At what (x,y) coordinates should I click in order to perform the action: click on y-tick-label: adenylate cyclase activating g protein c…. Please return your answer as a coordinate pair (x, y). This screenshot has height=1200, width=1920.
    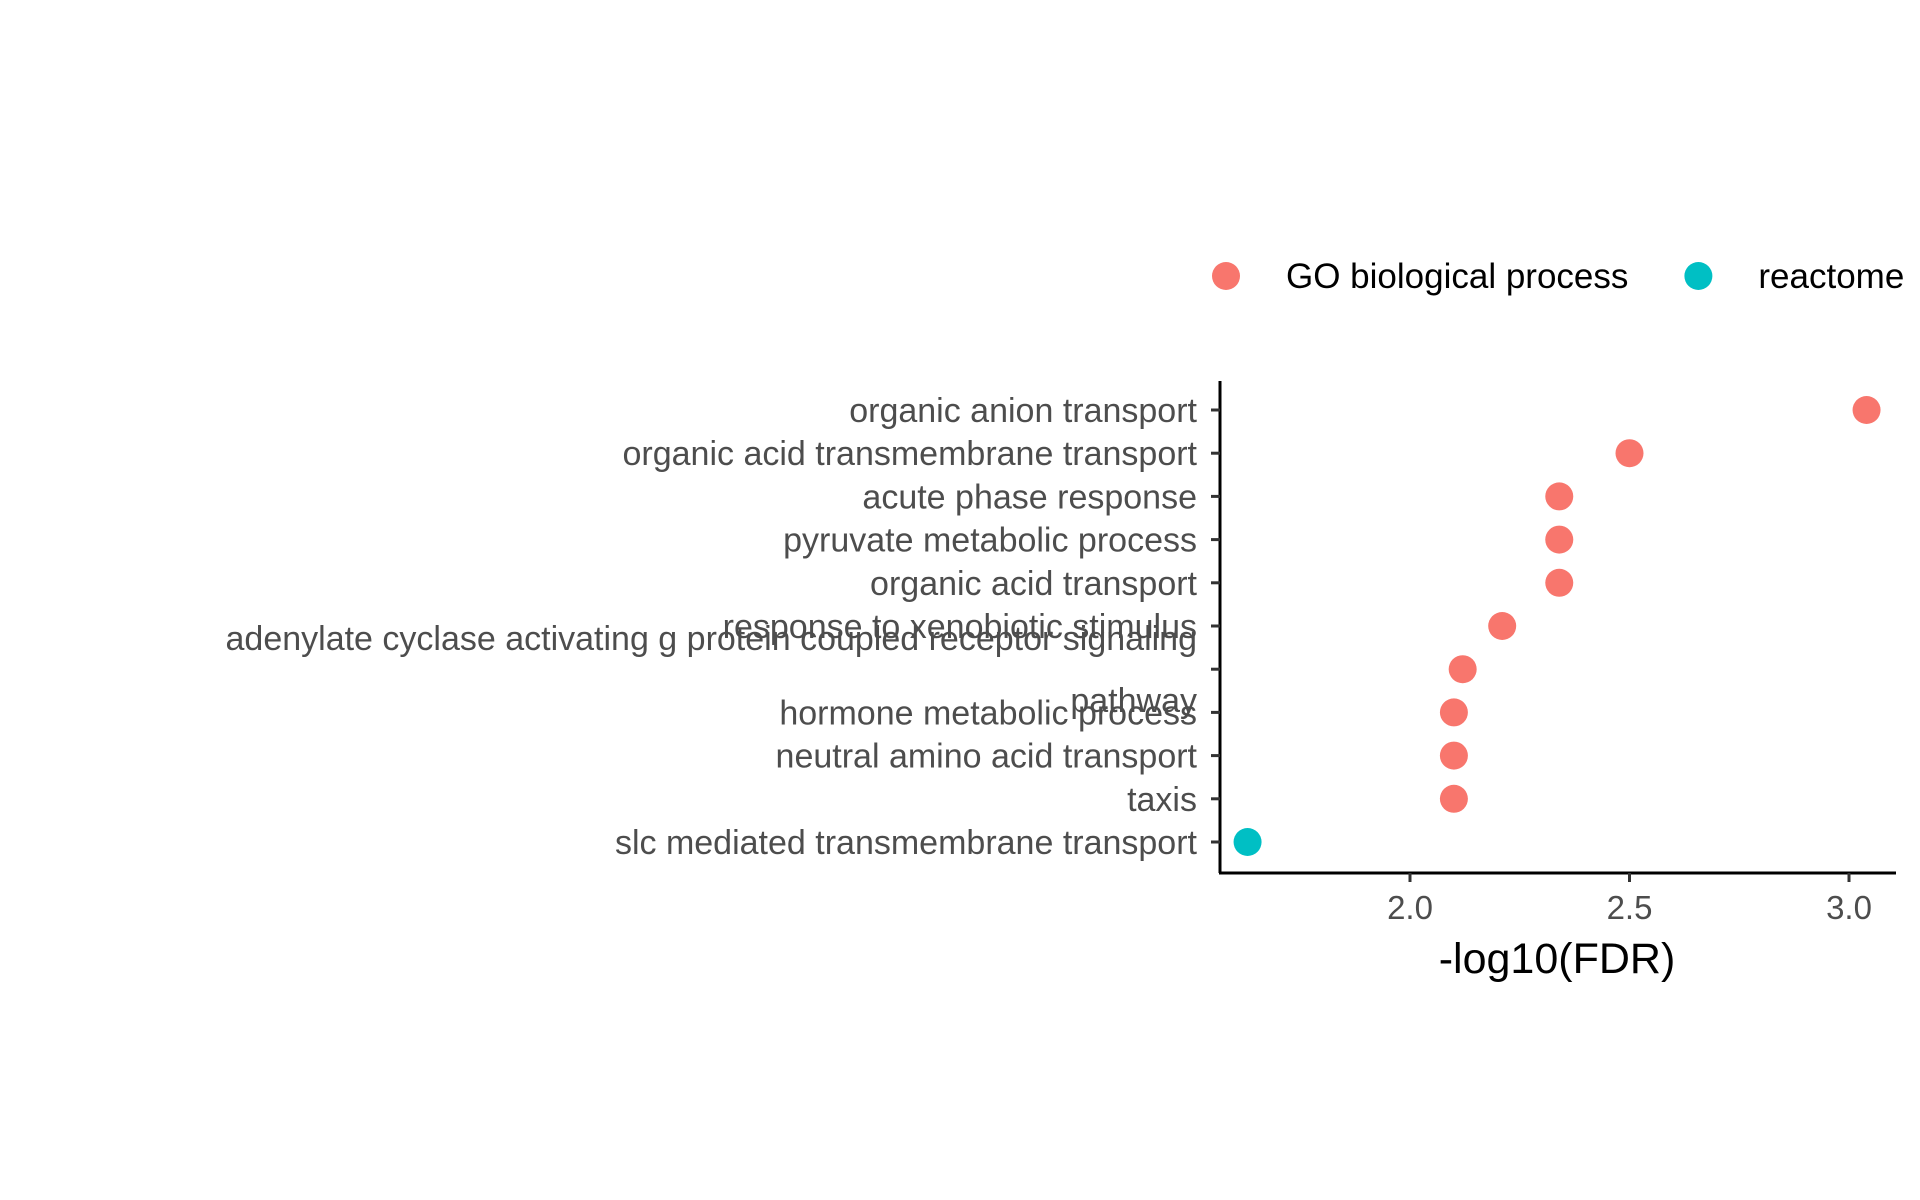
    Looking at the image, I should click on (712, 639).